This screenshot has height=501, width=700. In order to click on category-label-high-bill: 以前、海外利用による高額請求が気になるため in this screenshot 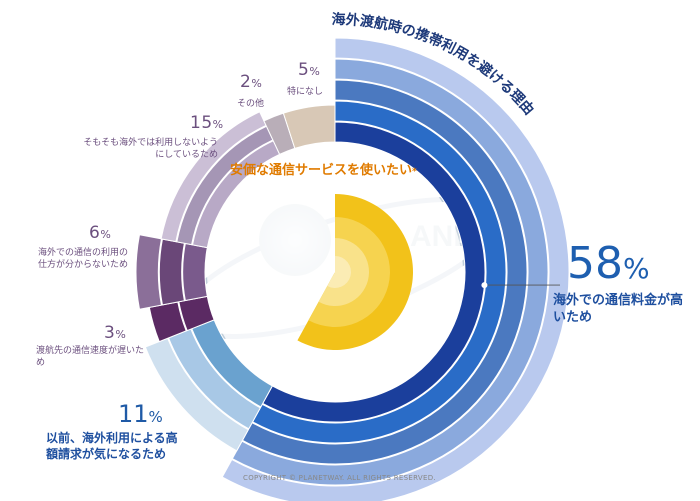, I will do `click(112, 446)`.